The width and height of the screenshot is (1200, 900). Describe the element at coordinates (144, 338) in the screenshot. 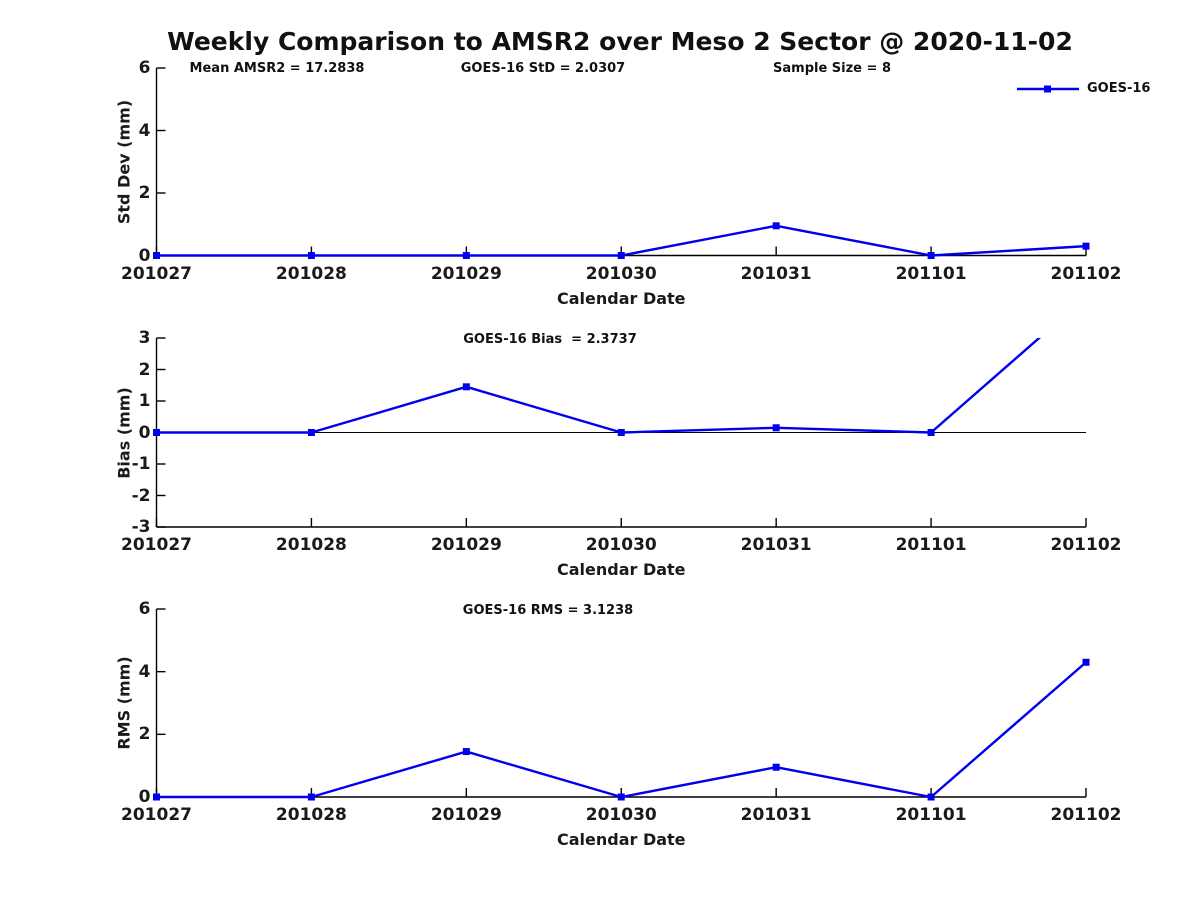

I see `y-tick-label: 3` at that location.